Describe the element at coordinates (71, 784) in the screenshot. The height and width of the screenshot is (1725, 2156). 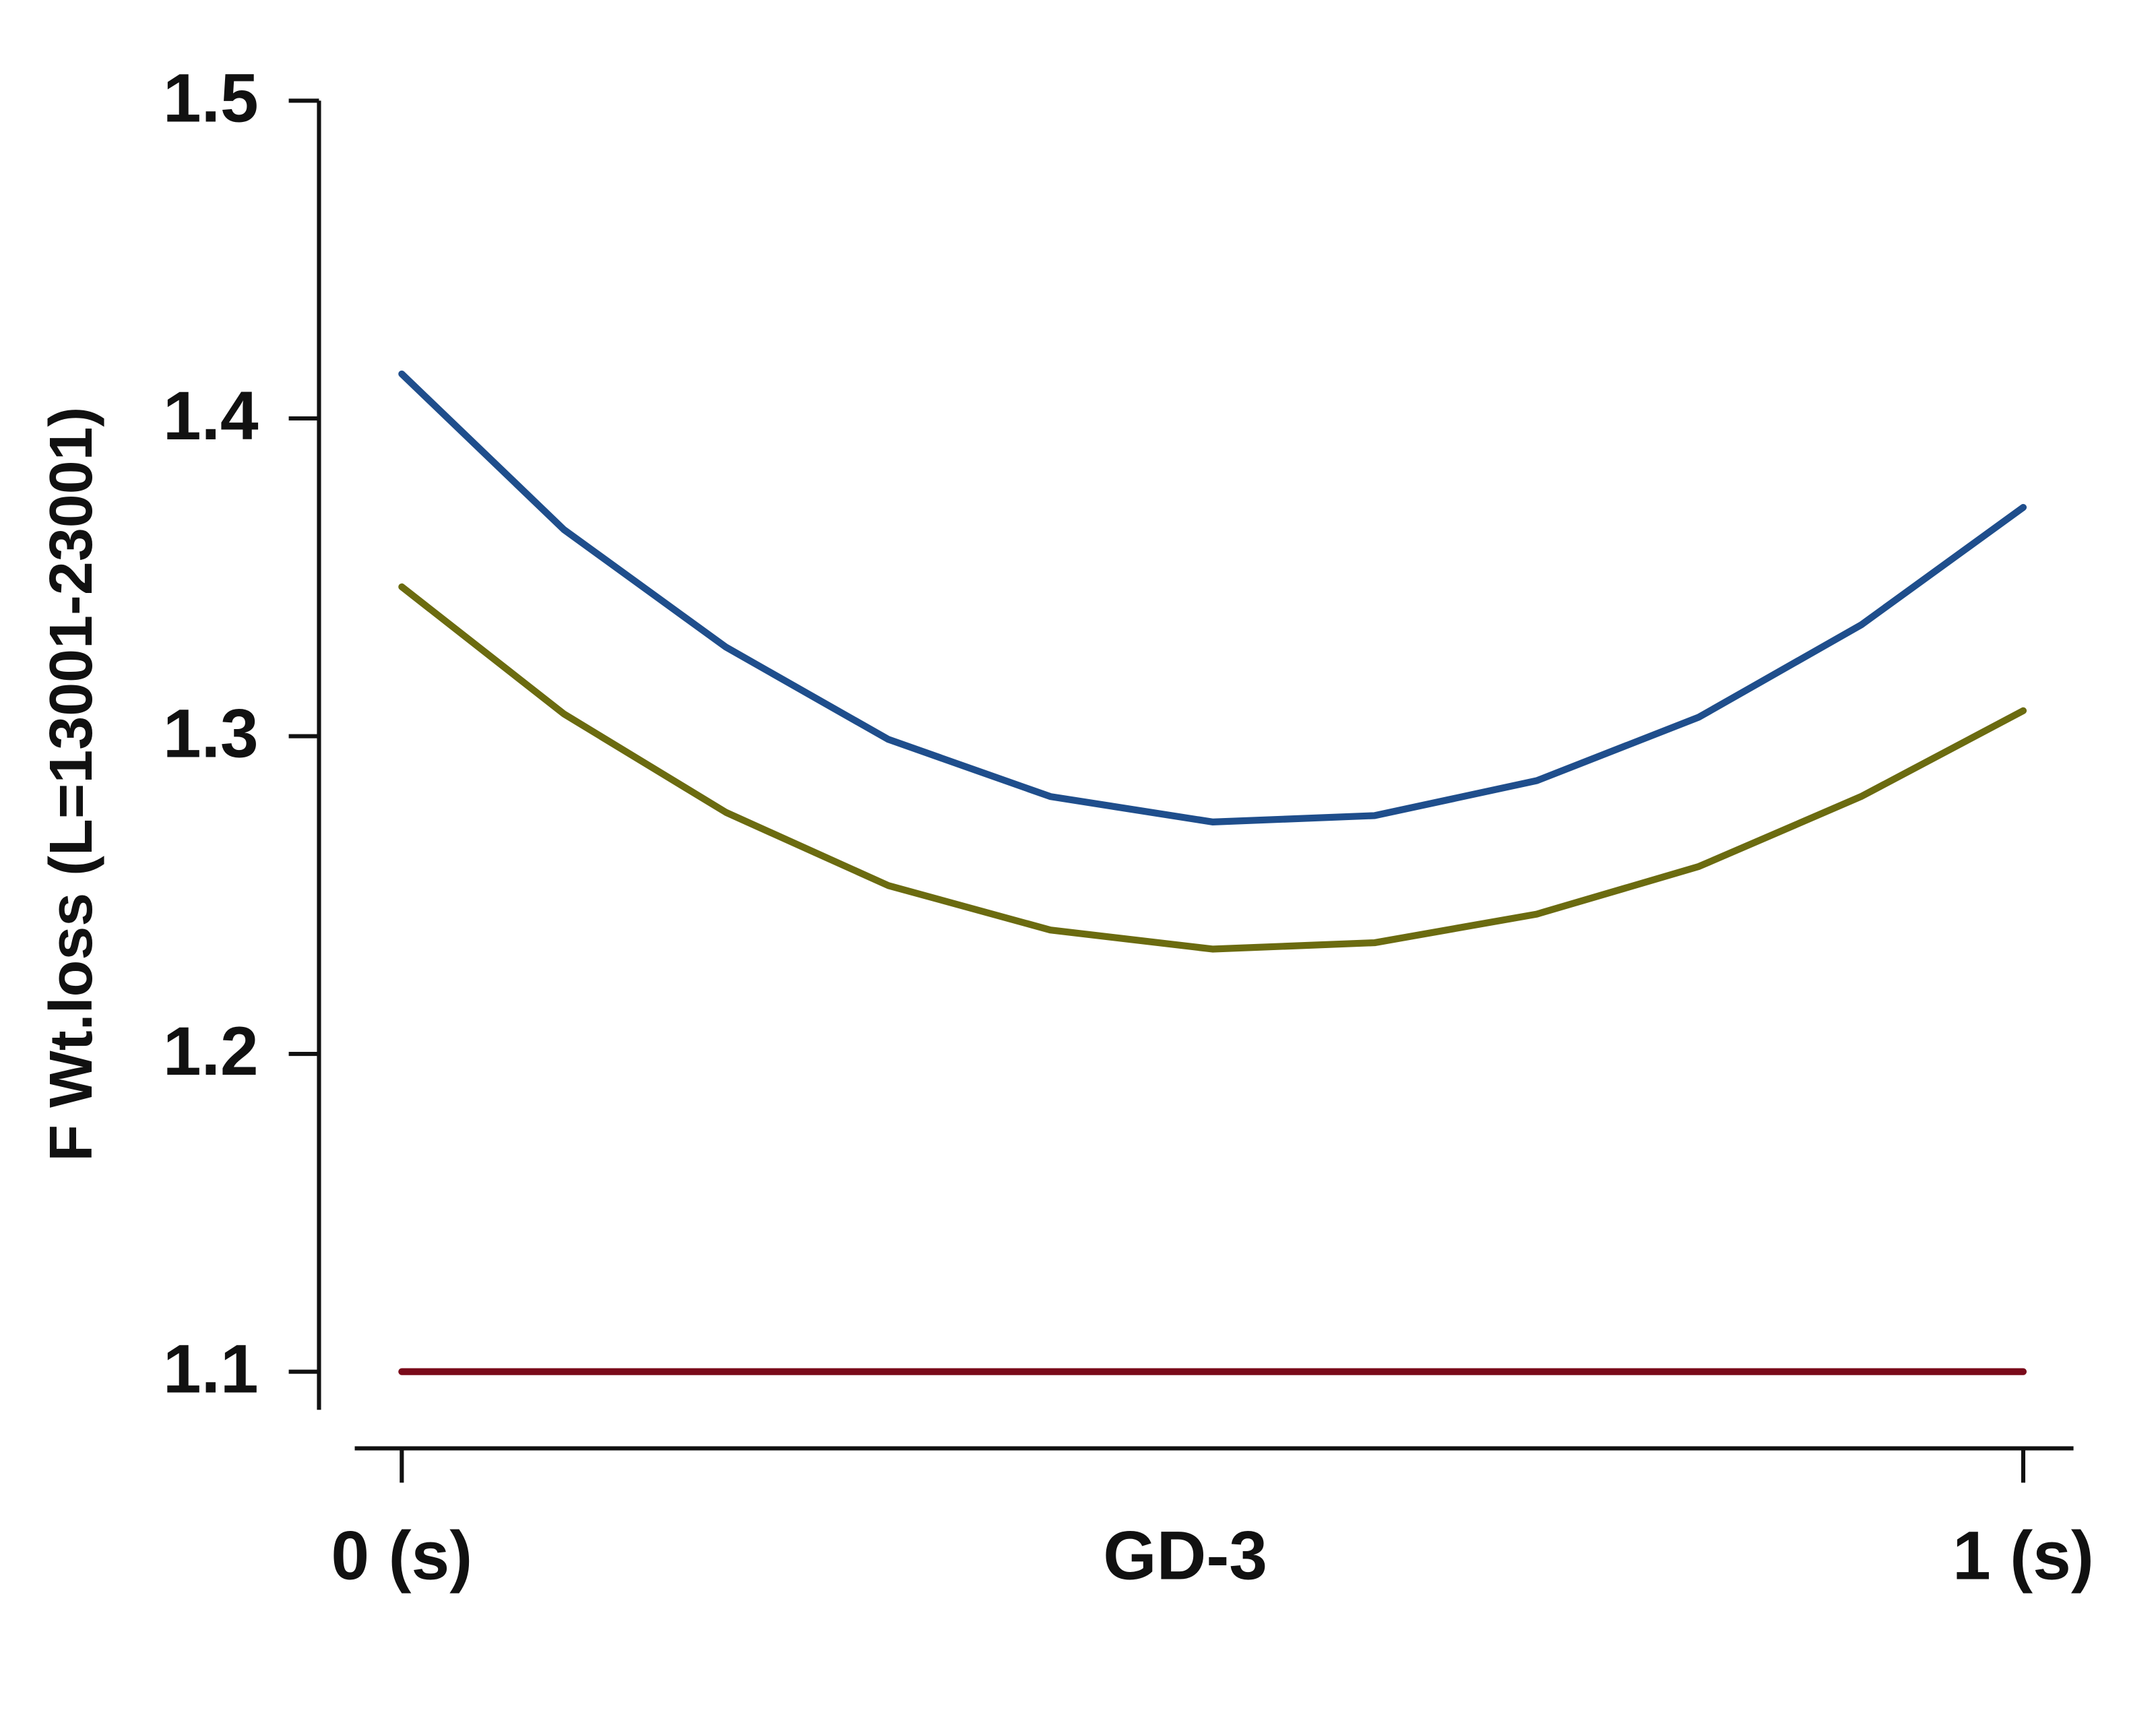
I see `y-axis-label: F Wt.loss (L=13001-23001)` at that location.